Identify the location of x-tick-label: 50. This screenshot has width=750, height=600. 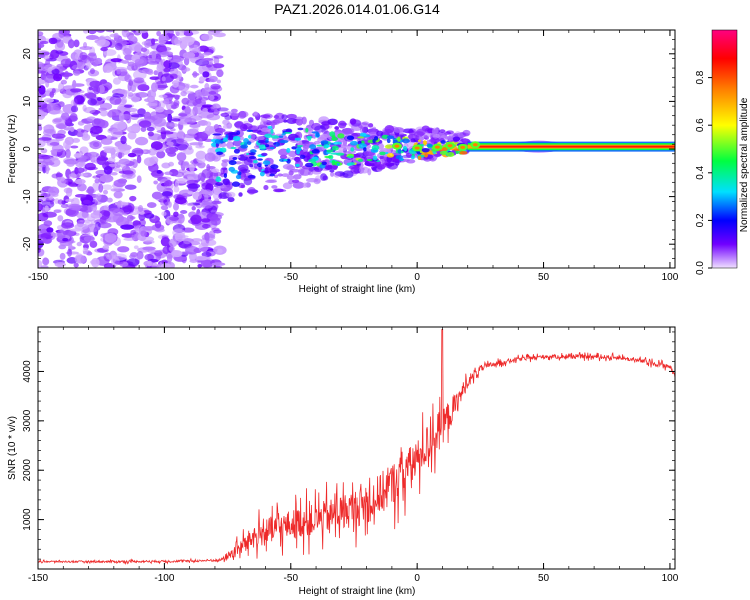
(544, 578).